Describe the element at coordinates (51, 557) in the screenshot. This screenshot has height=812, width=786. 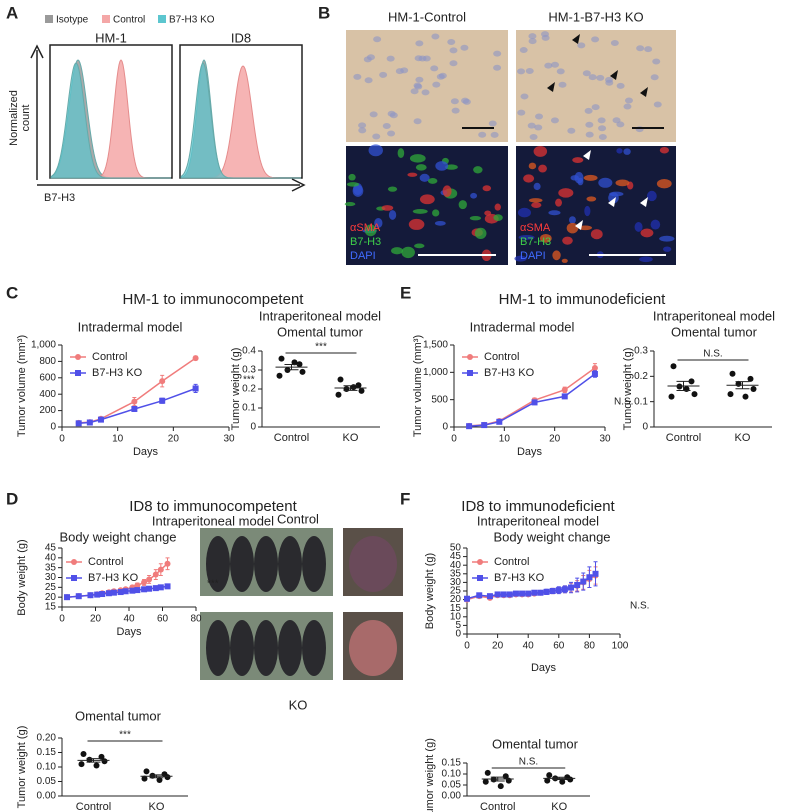
I see `y-tick-label: 40` at that location.